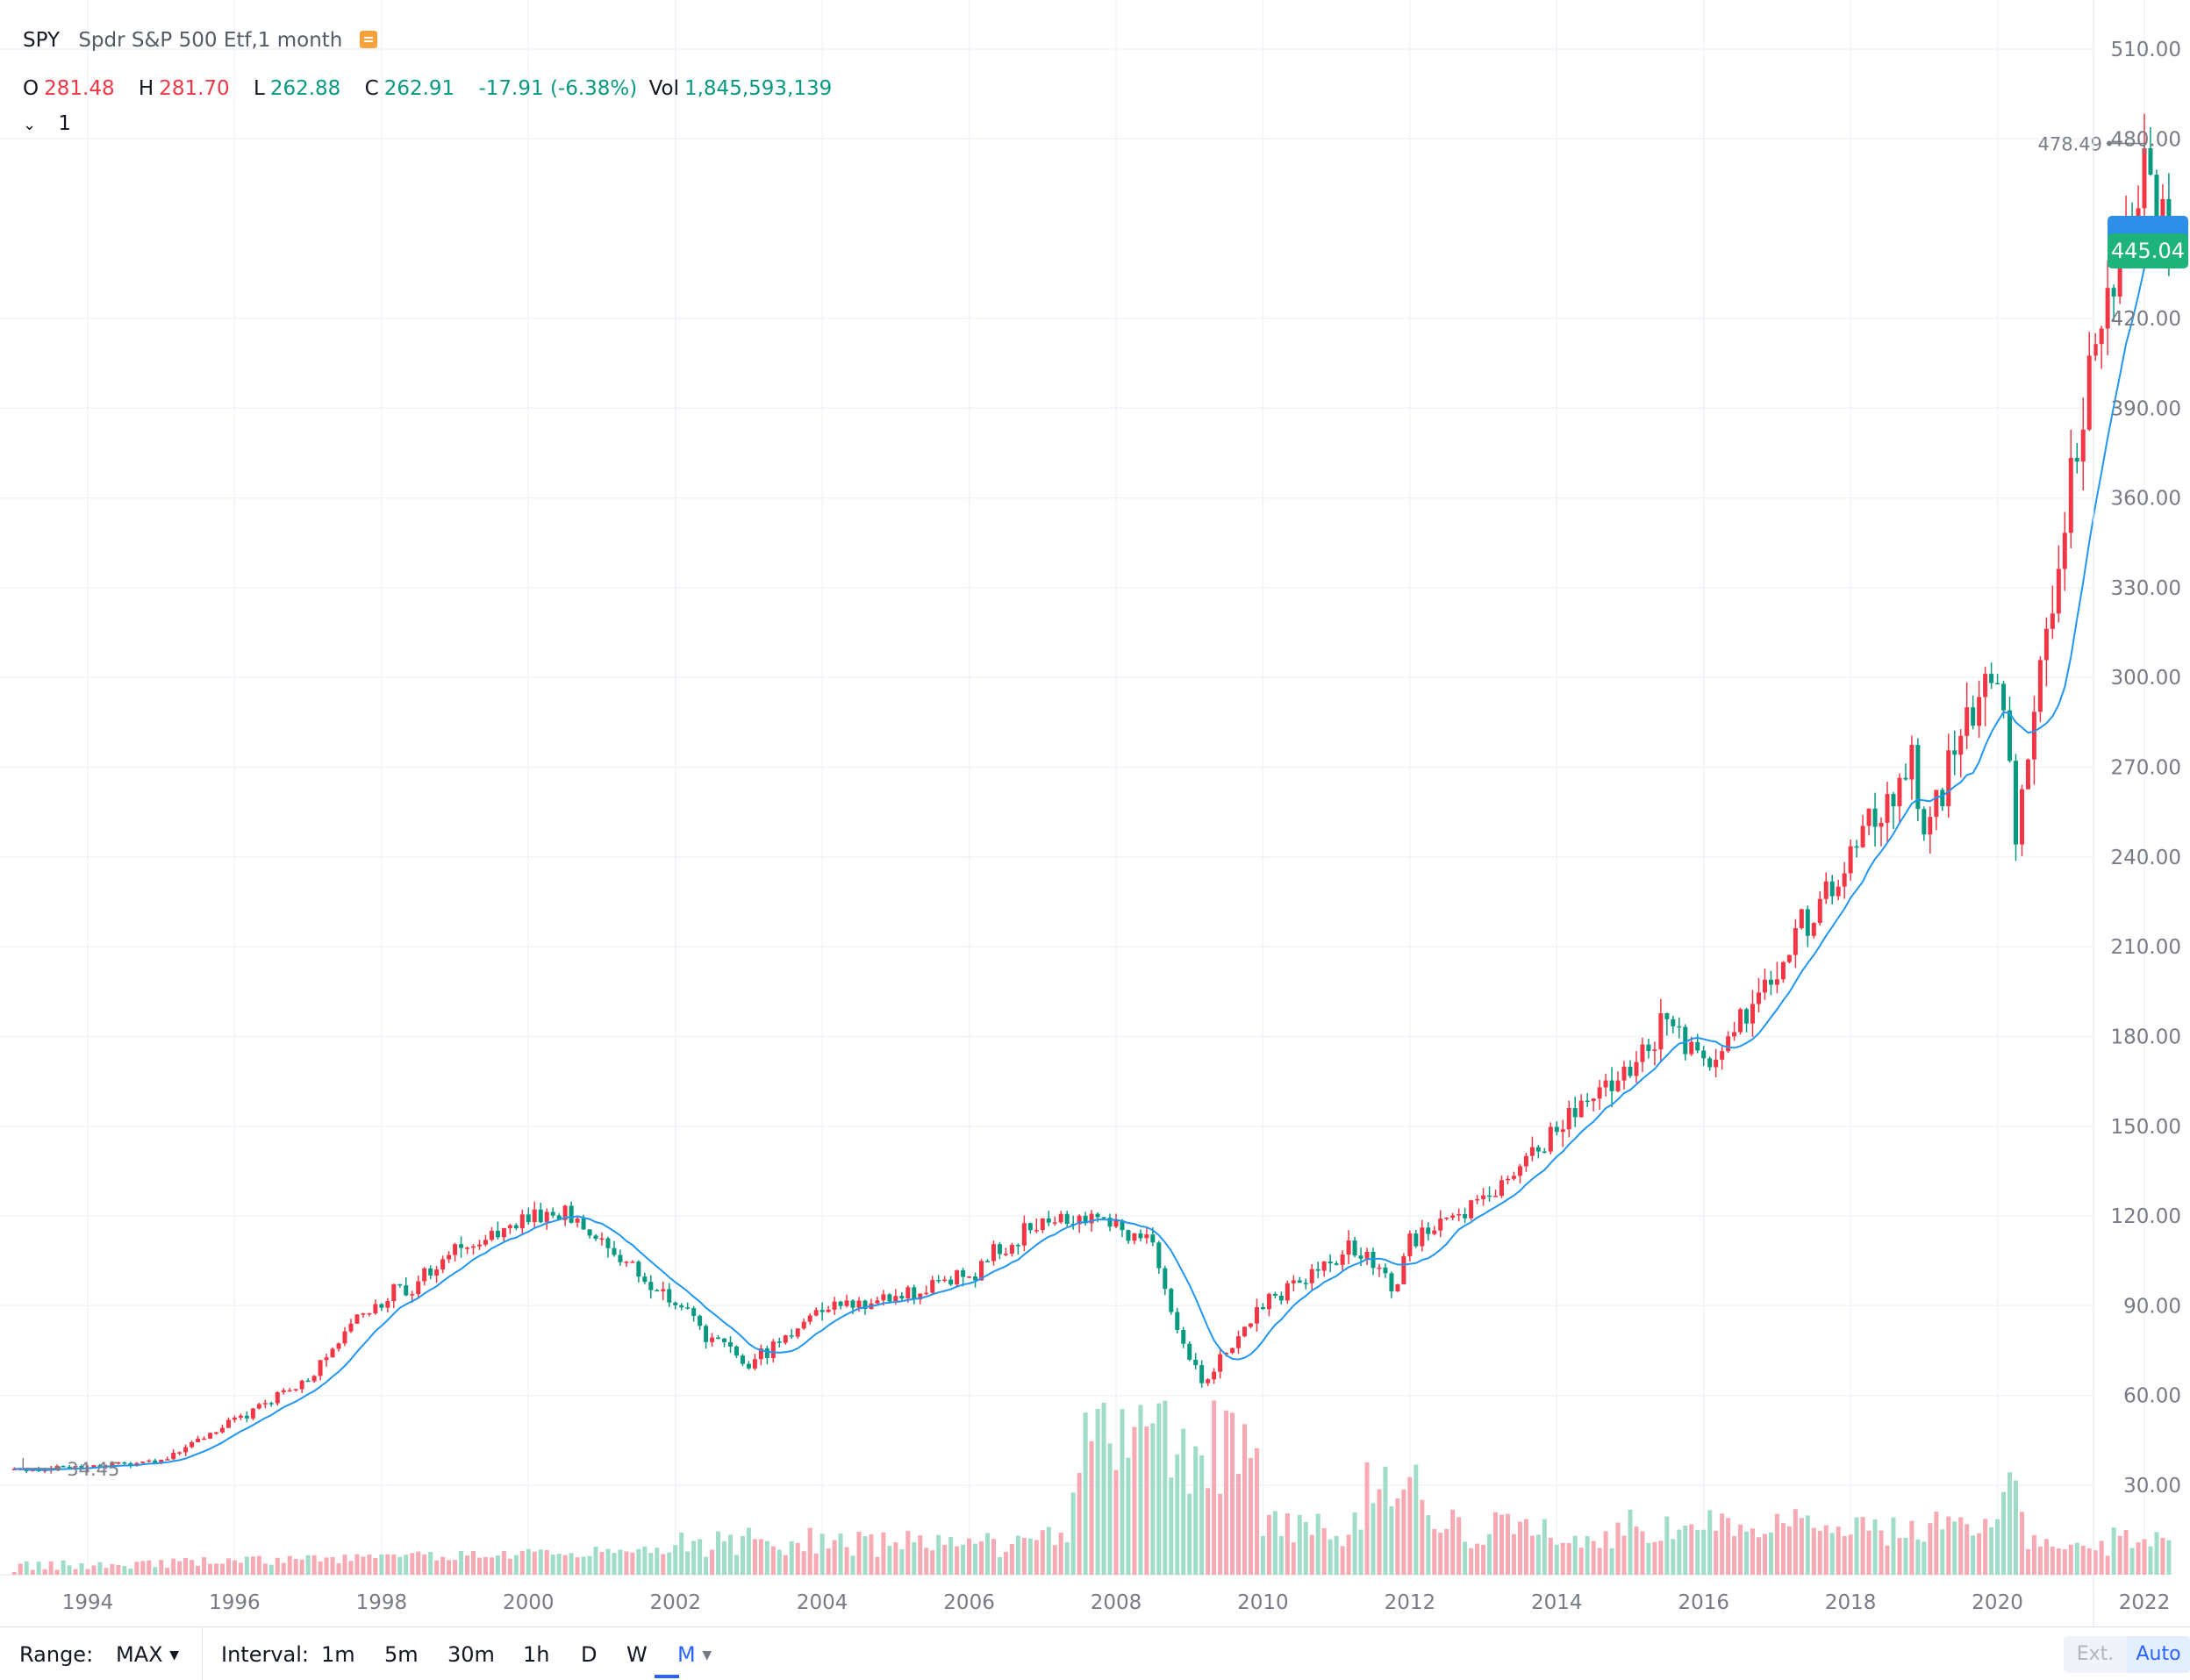  What do you see at coordinates (401, 1654) in the screenshot?
I see `interval-5m: 5m` at bounding box center [401, 1654].